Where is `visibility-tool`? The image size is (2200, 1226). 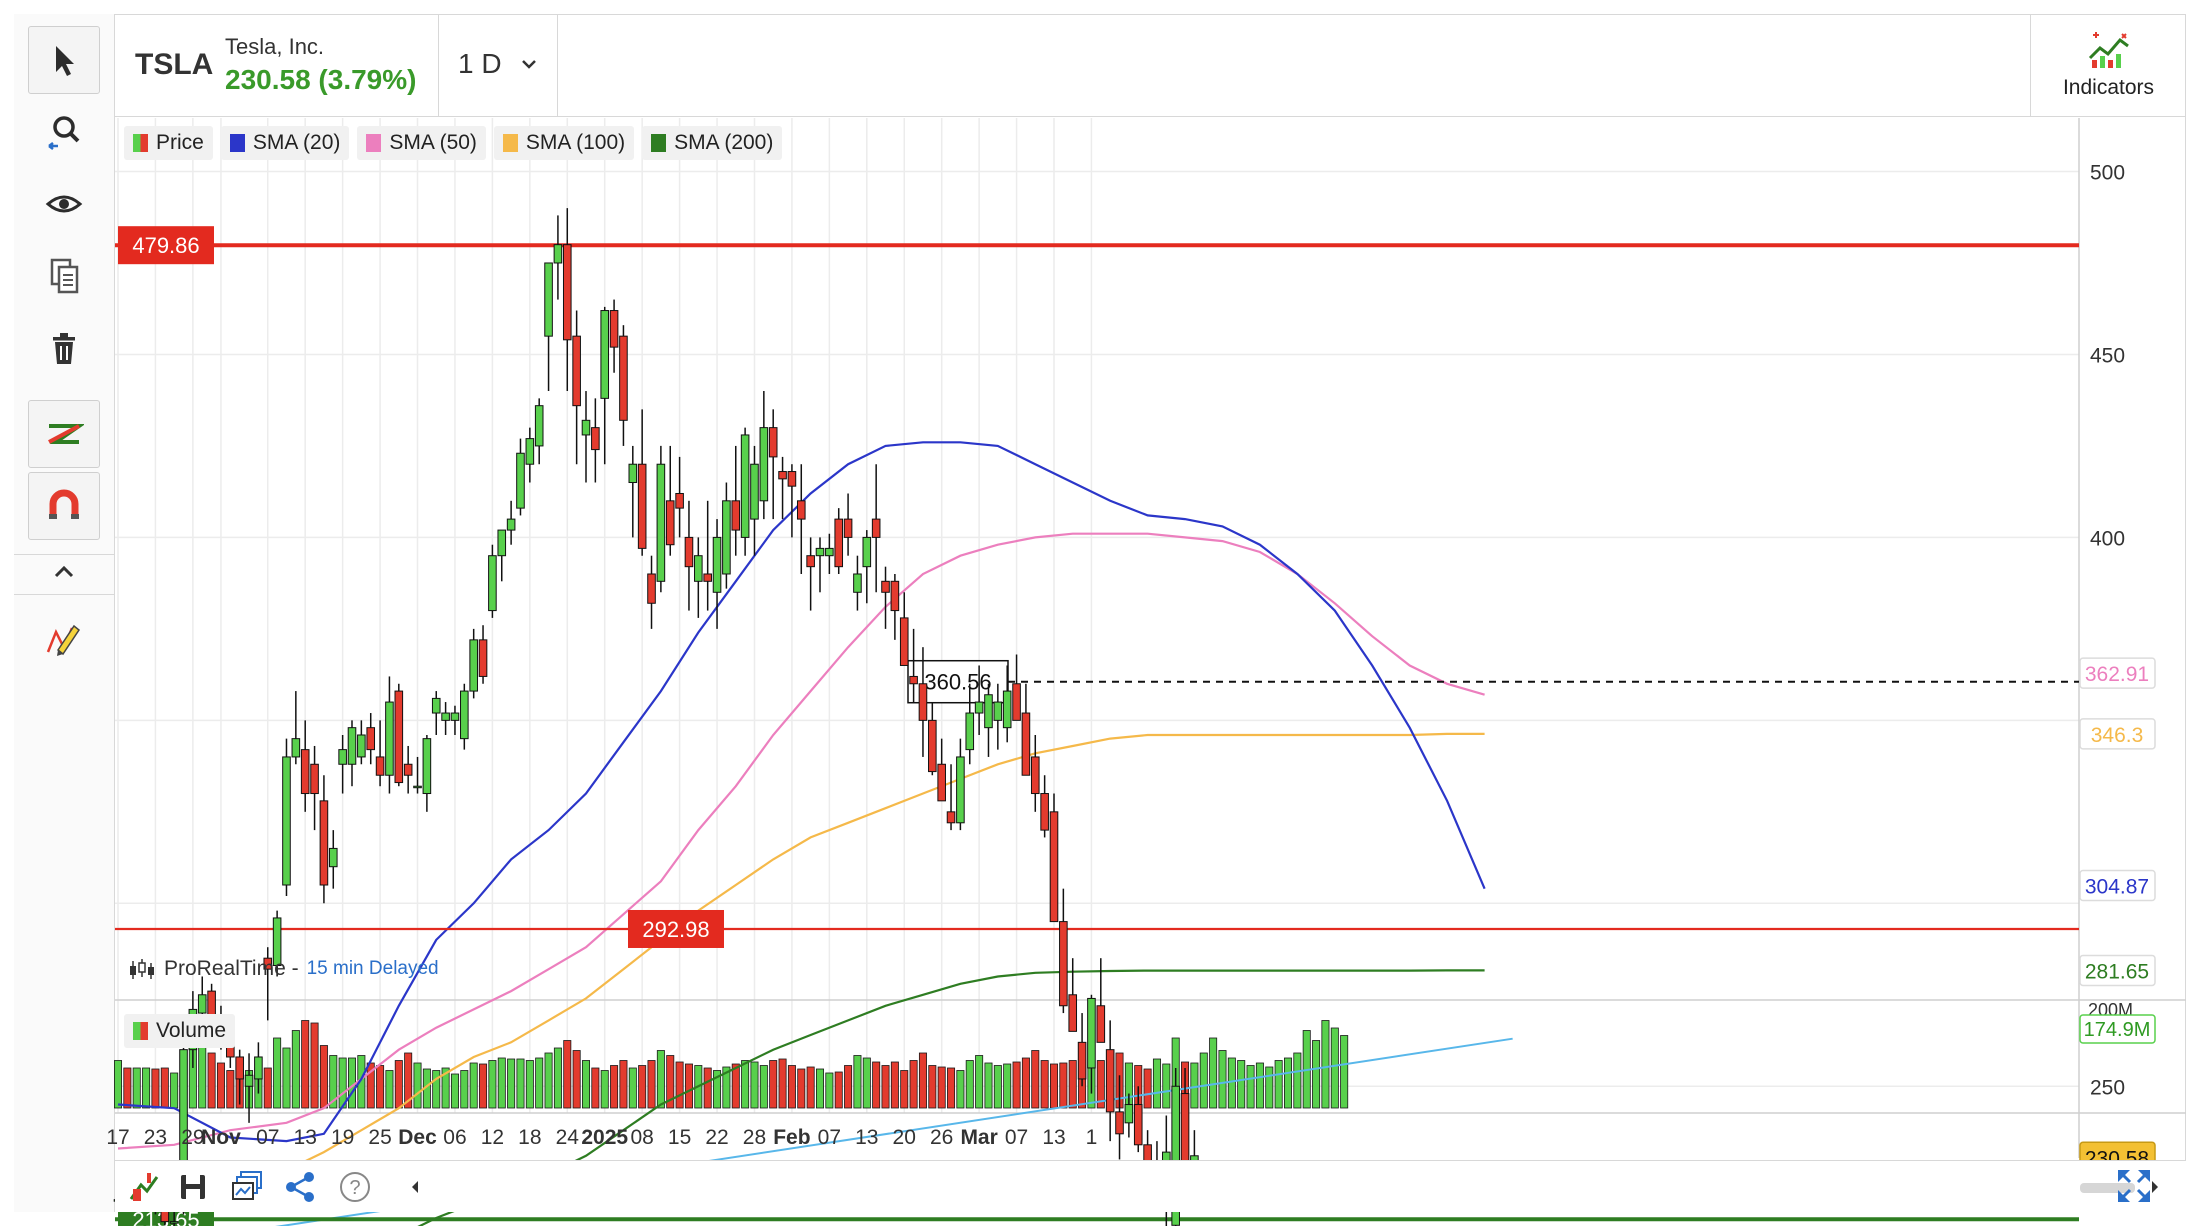 visibility-tool is located at coordinates (64, 204).